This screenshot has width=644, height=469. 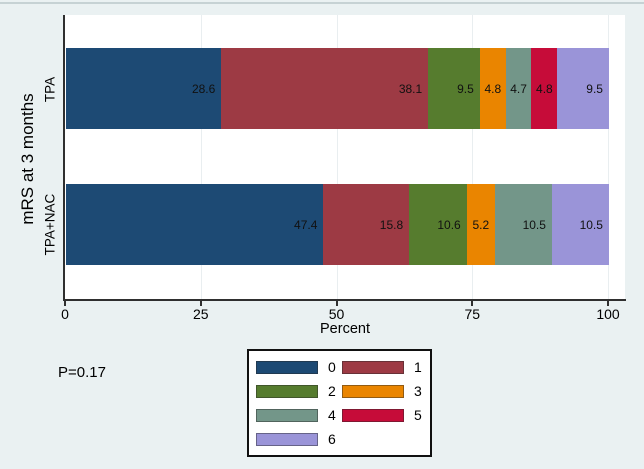 What do you see at coordinates (418, 391) in the screenshot?
I see `legend-label-3: 3` at bounding box center [418, 391].